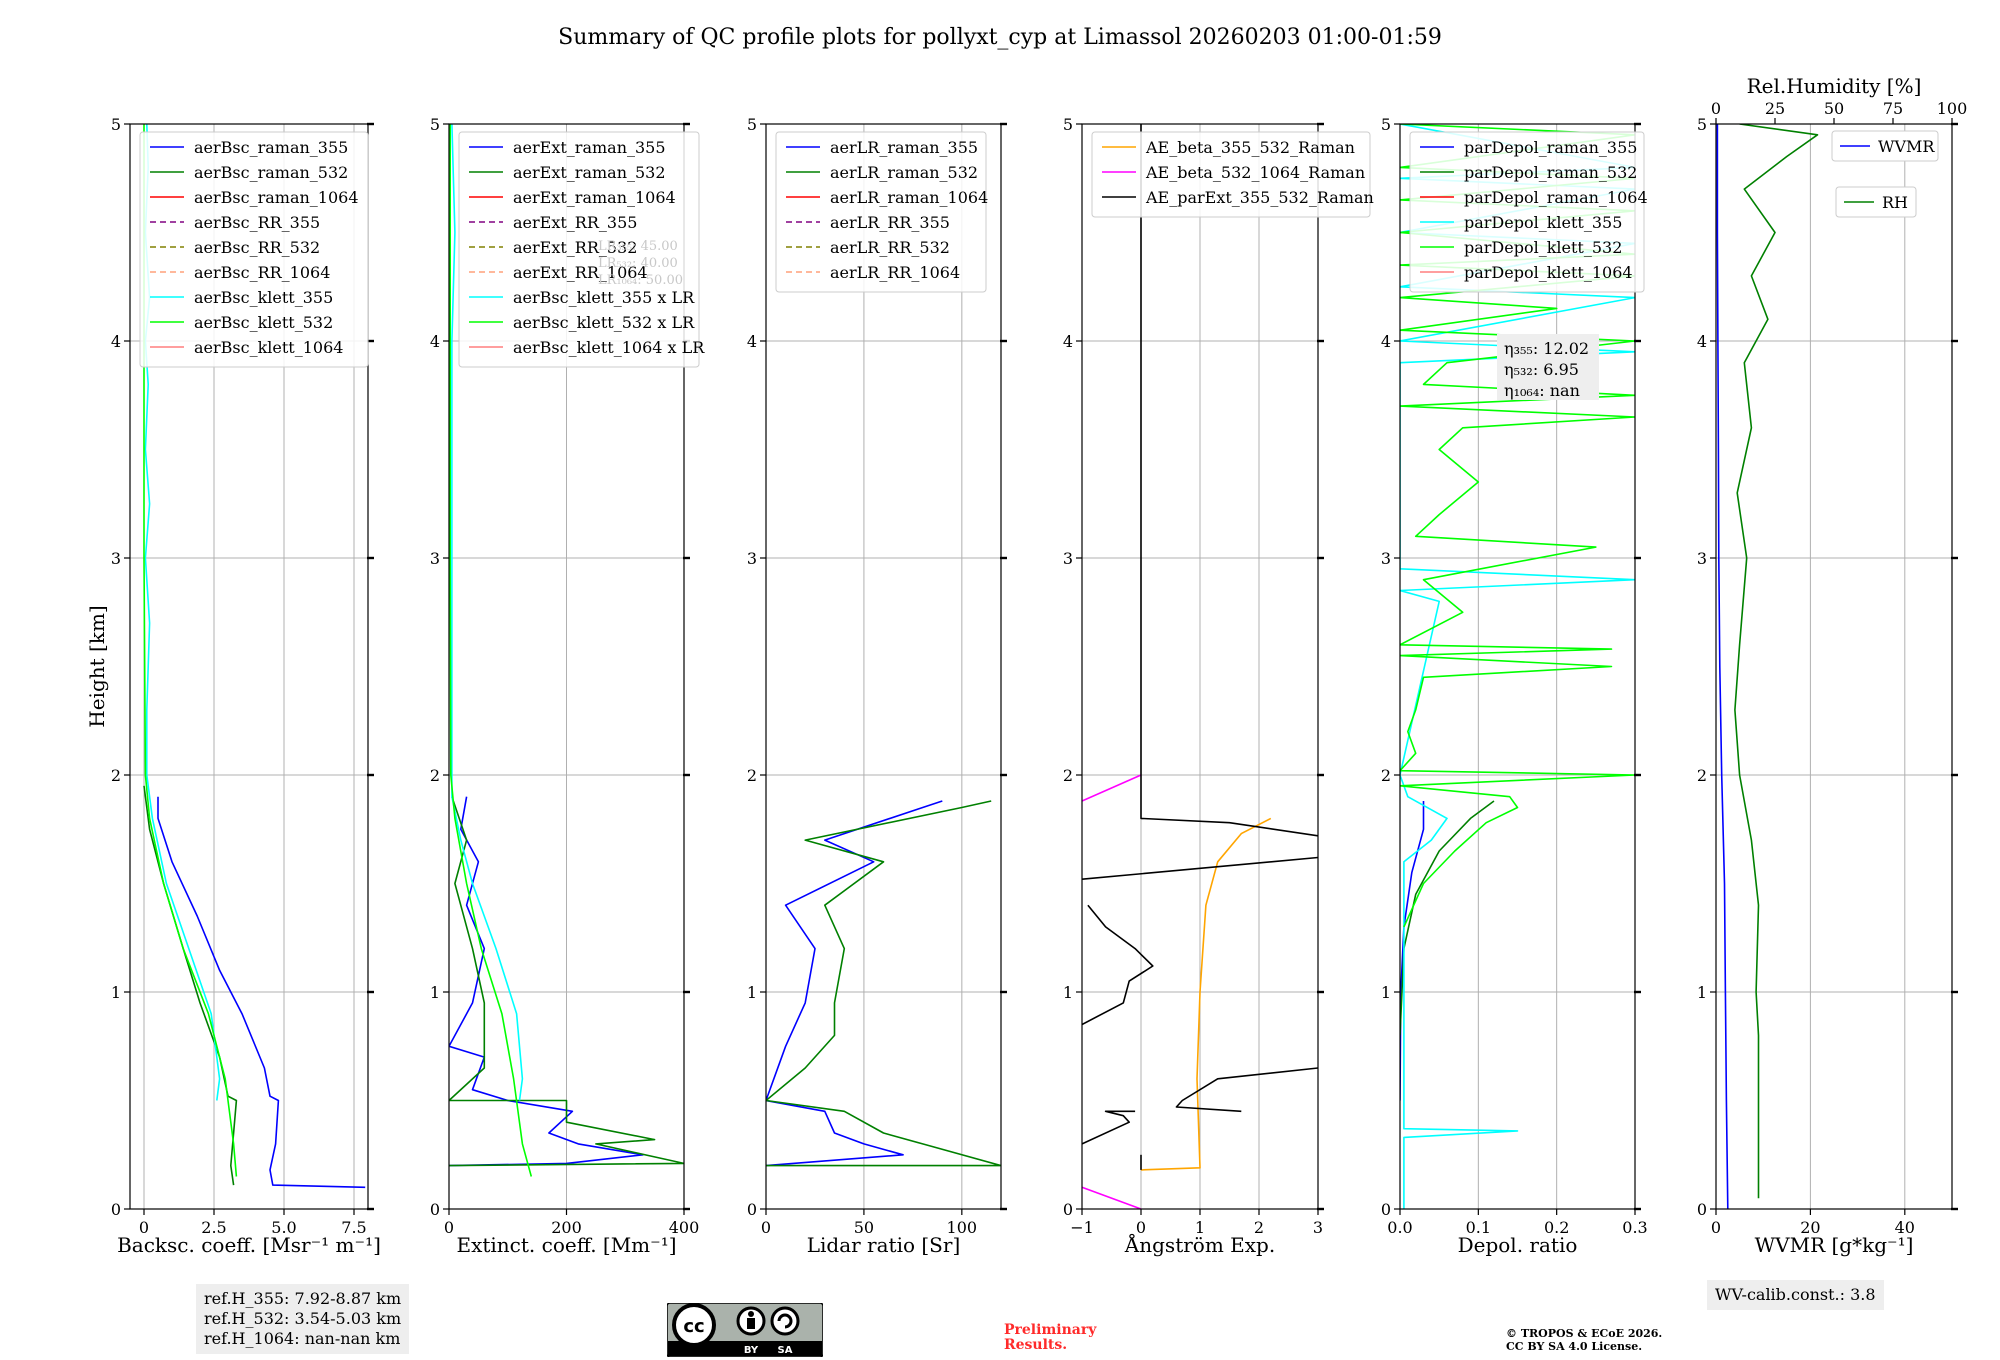 Image resolution: width=2000 pixels, height=1360 pixels. Describe the element at coordinates (694, 1325) in the screenshot. I see `cc-icon` at that location.